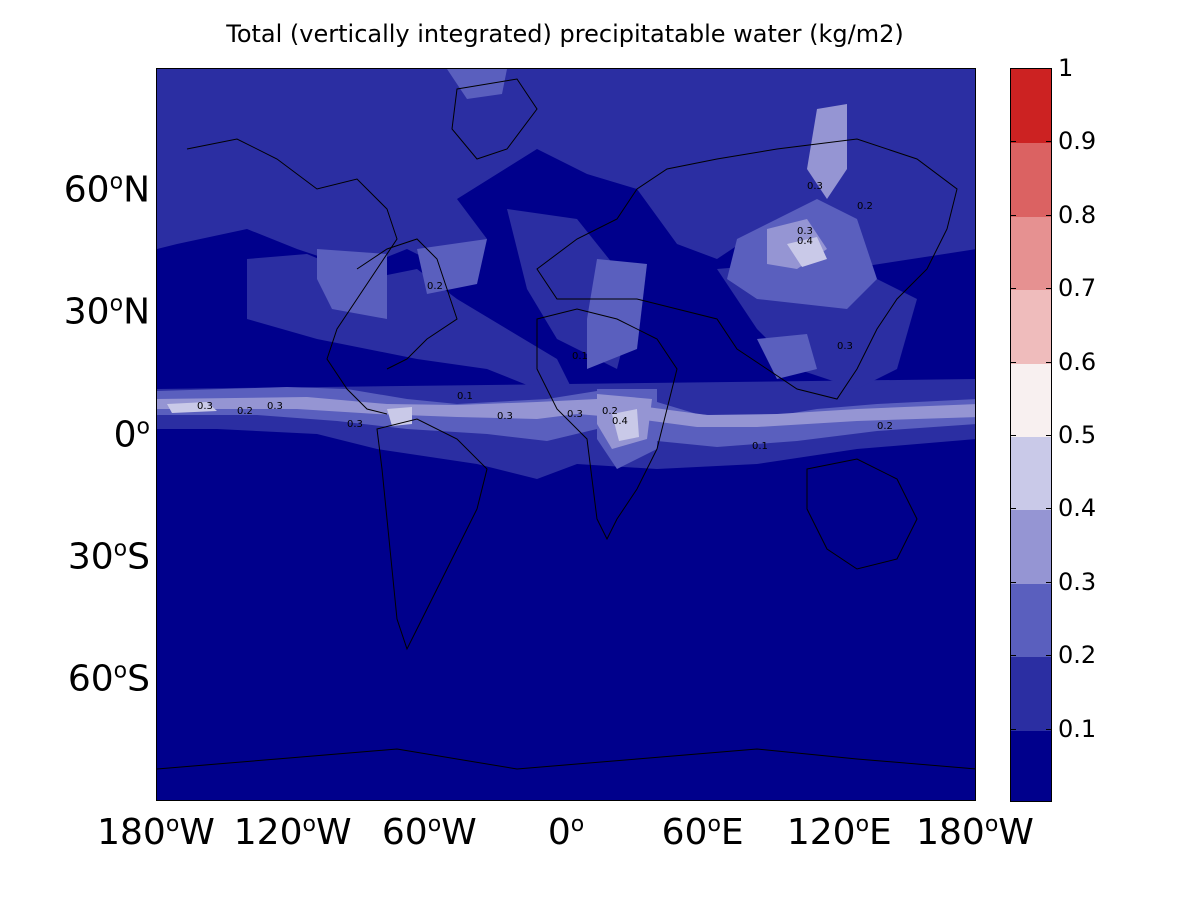 Image resolution: width=1200 pixels, height=900 pixels. I want to click on colorbar-tick-label: 0.2, so click(1077, 655).